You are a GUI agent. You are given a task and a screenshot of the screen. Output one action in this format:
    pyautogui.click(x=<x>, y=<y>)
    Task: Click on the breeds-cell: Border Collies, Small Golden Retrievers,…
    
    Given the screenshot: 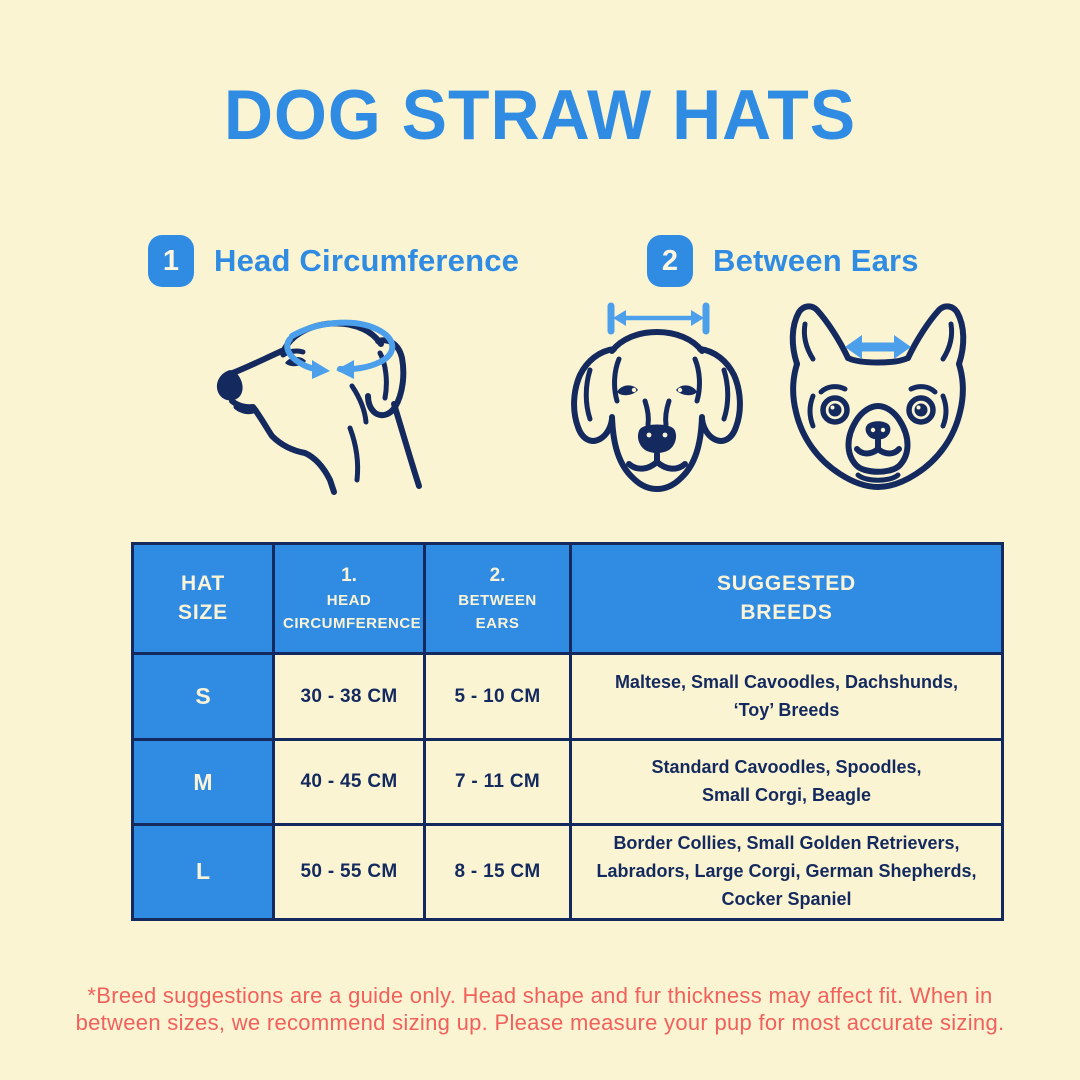 What is the action you would take?
    pyautogui.click(x=786, y=872)
    